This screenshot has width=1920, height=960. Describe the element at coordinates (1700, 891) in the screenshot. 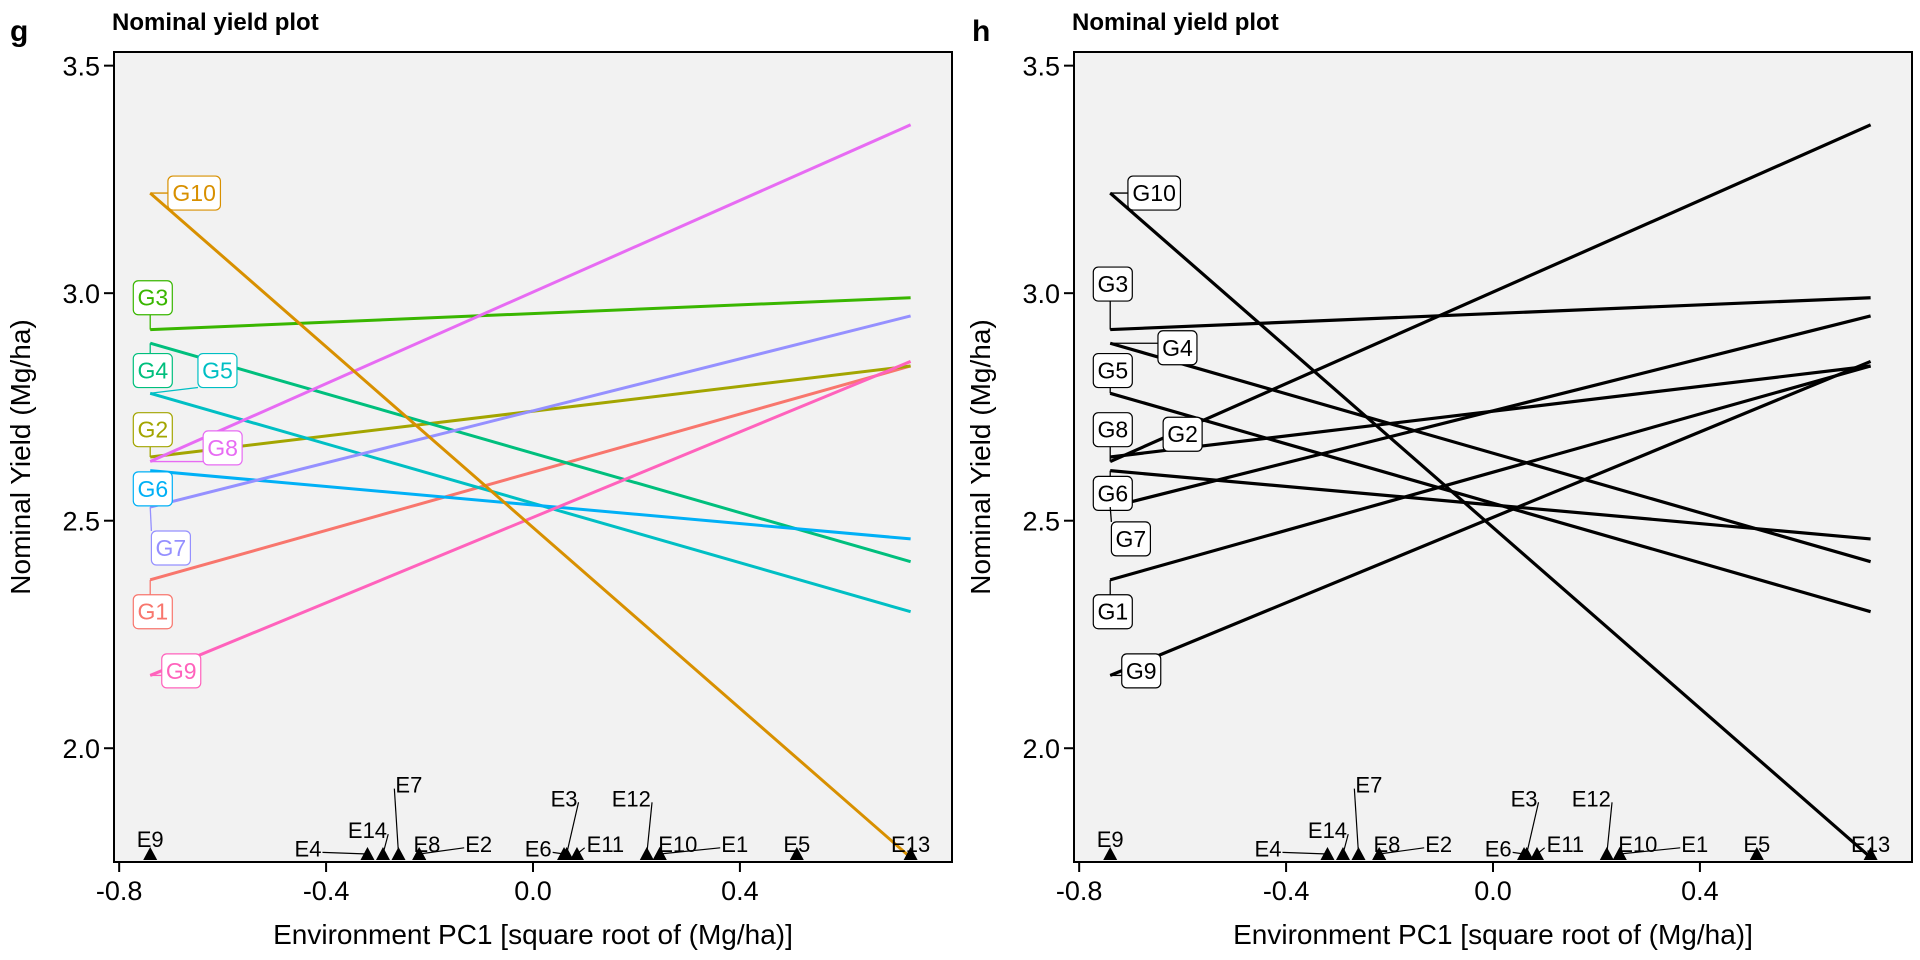

I see `x-tick-label: 0.4` at that location.